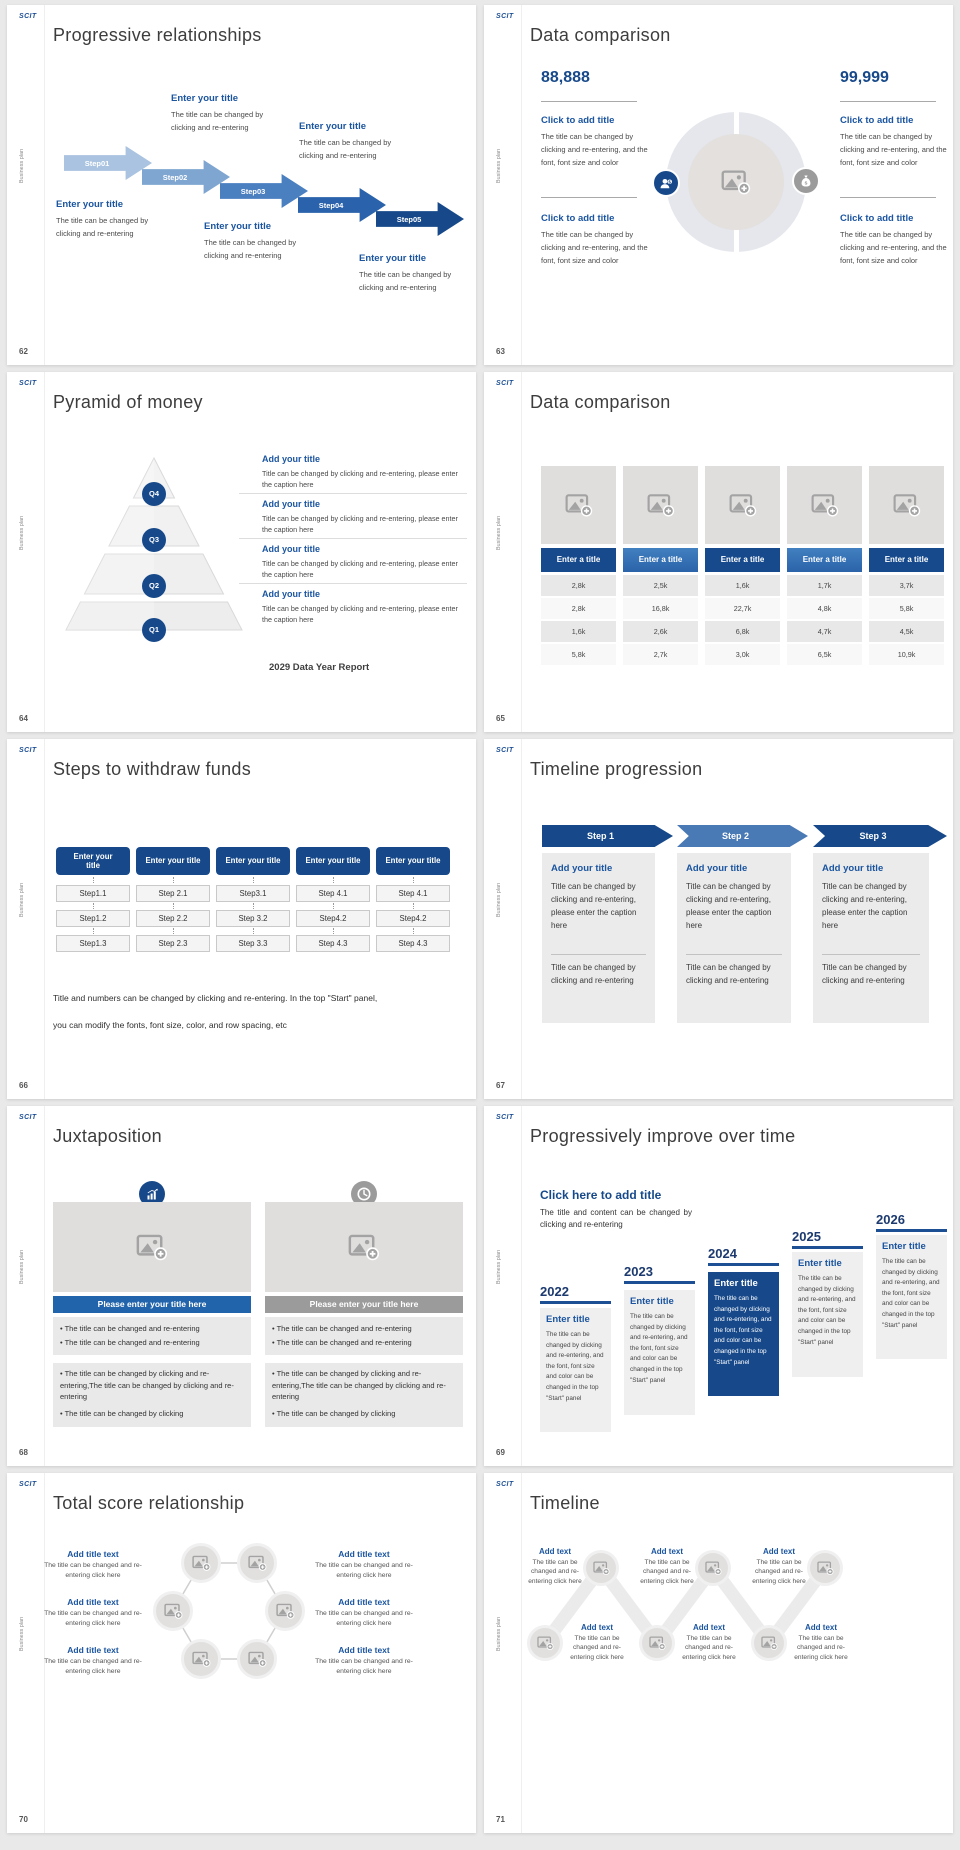 The image size is (960, 1850). What do you see at coordinates (666, 183) in the screenshot?
I see `person-money-icon` at bounding box center [666, 183].